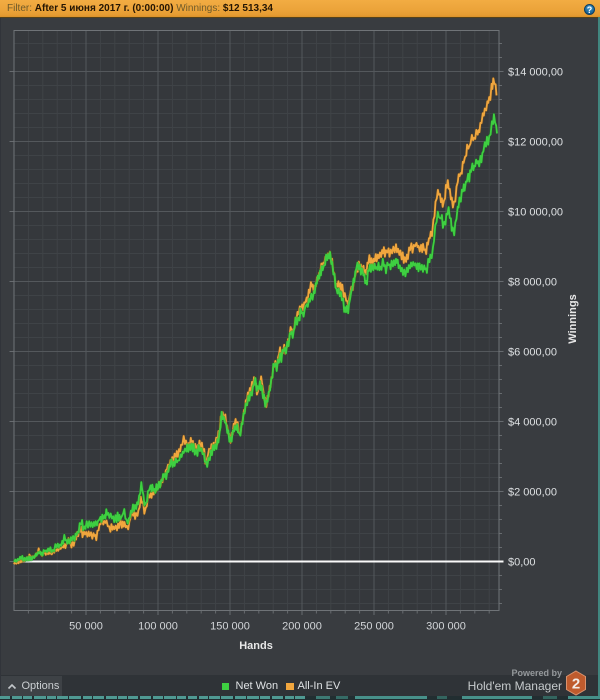  What do you see at coordinates (532, 283) in the screenshot?
I see `svg-text: $8 000,00` at bounding box center [532, 283].